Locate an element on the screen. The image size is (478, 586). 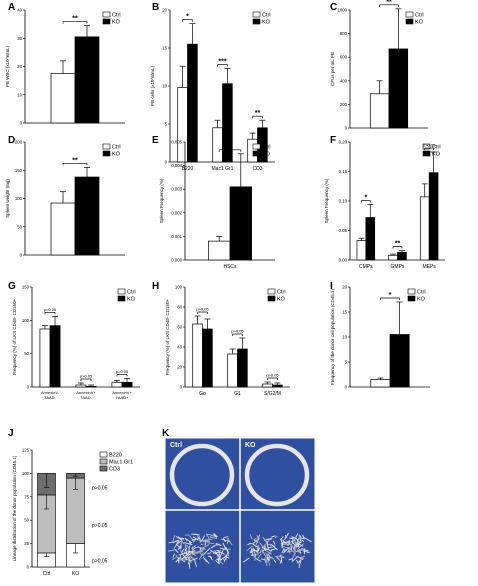
legend-label: Ctrl is located at coordinates (419, 16).